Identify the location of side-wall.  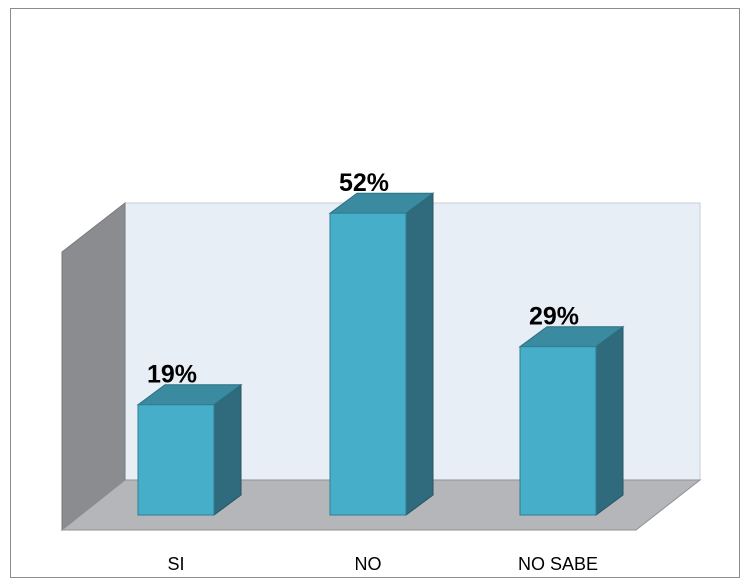
(93, 366).